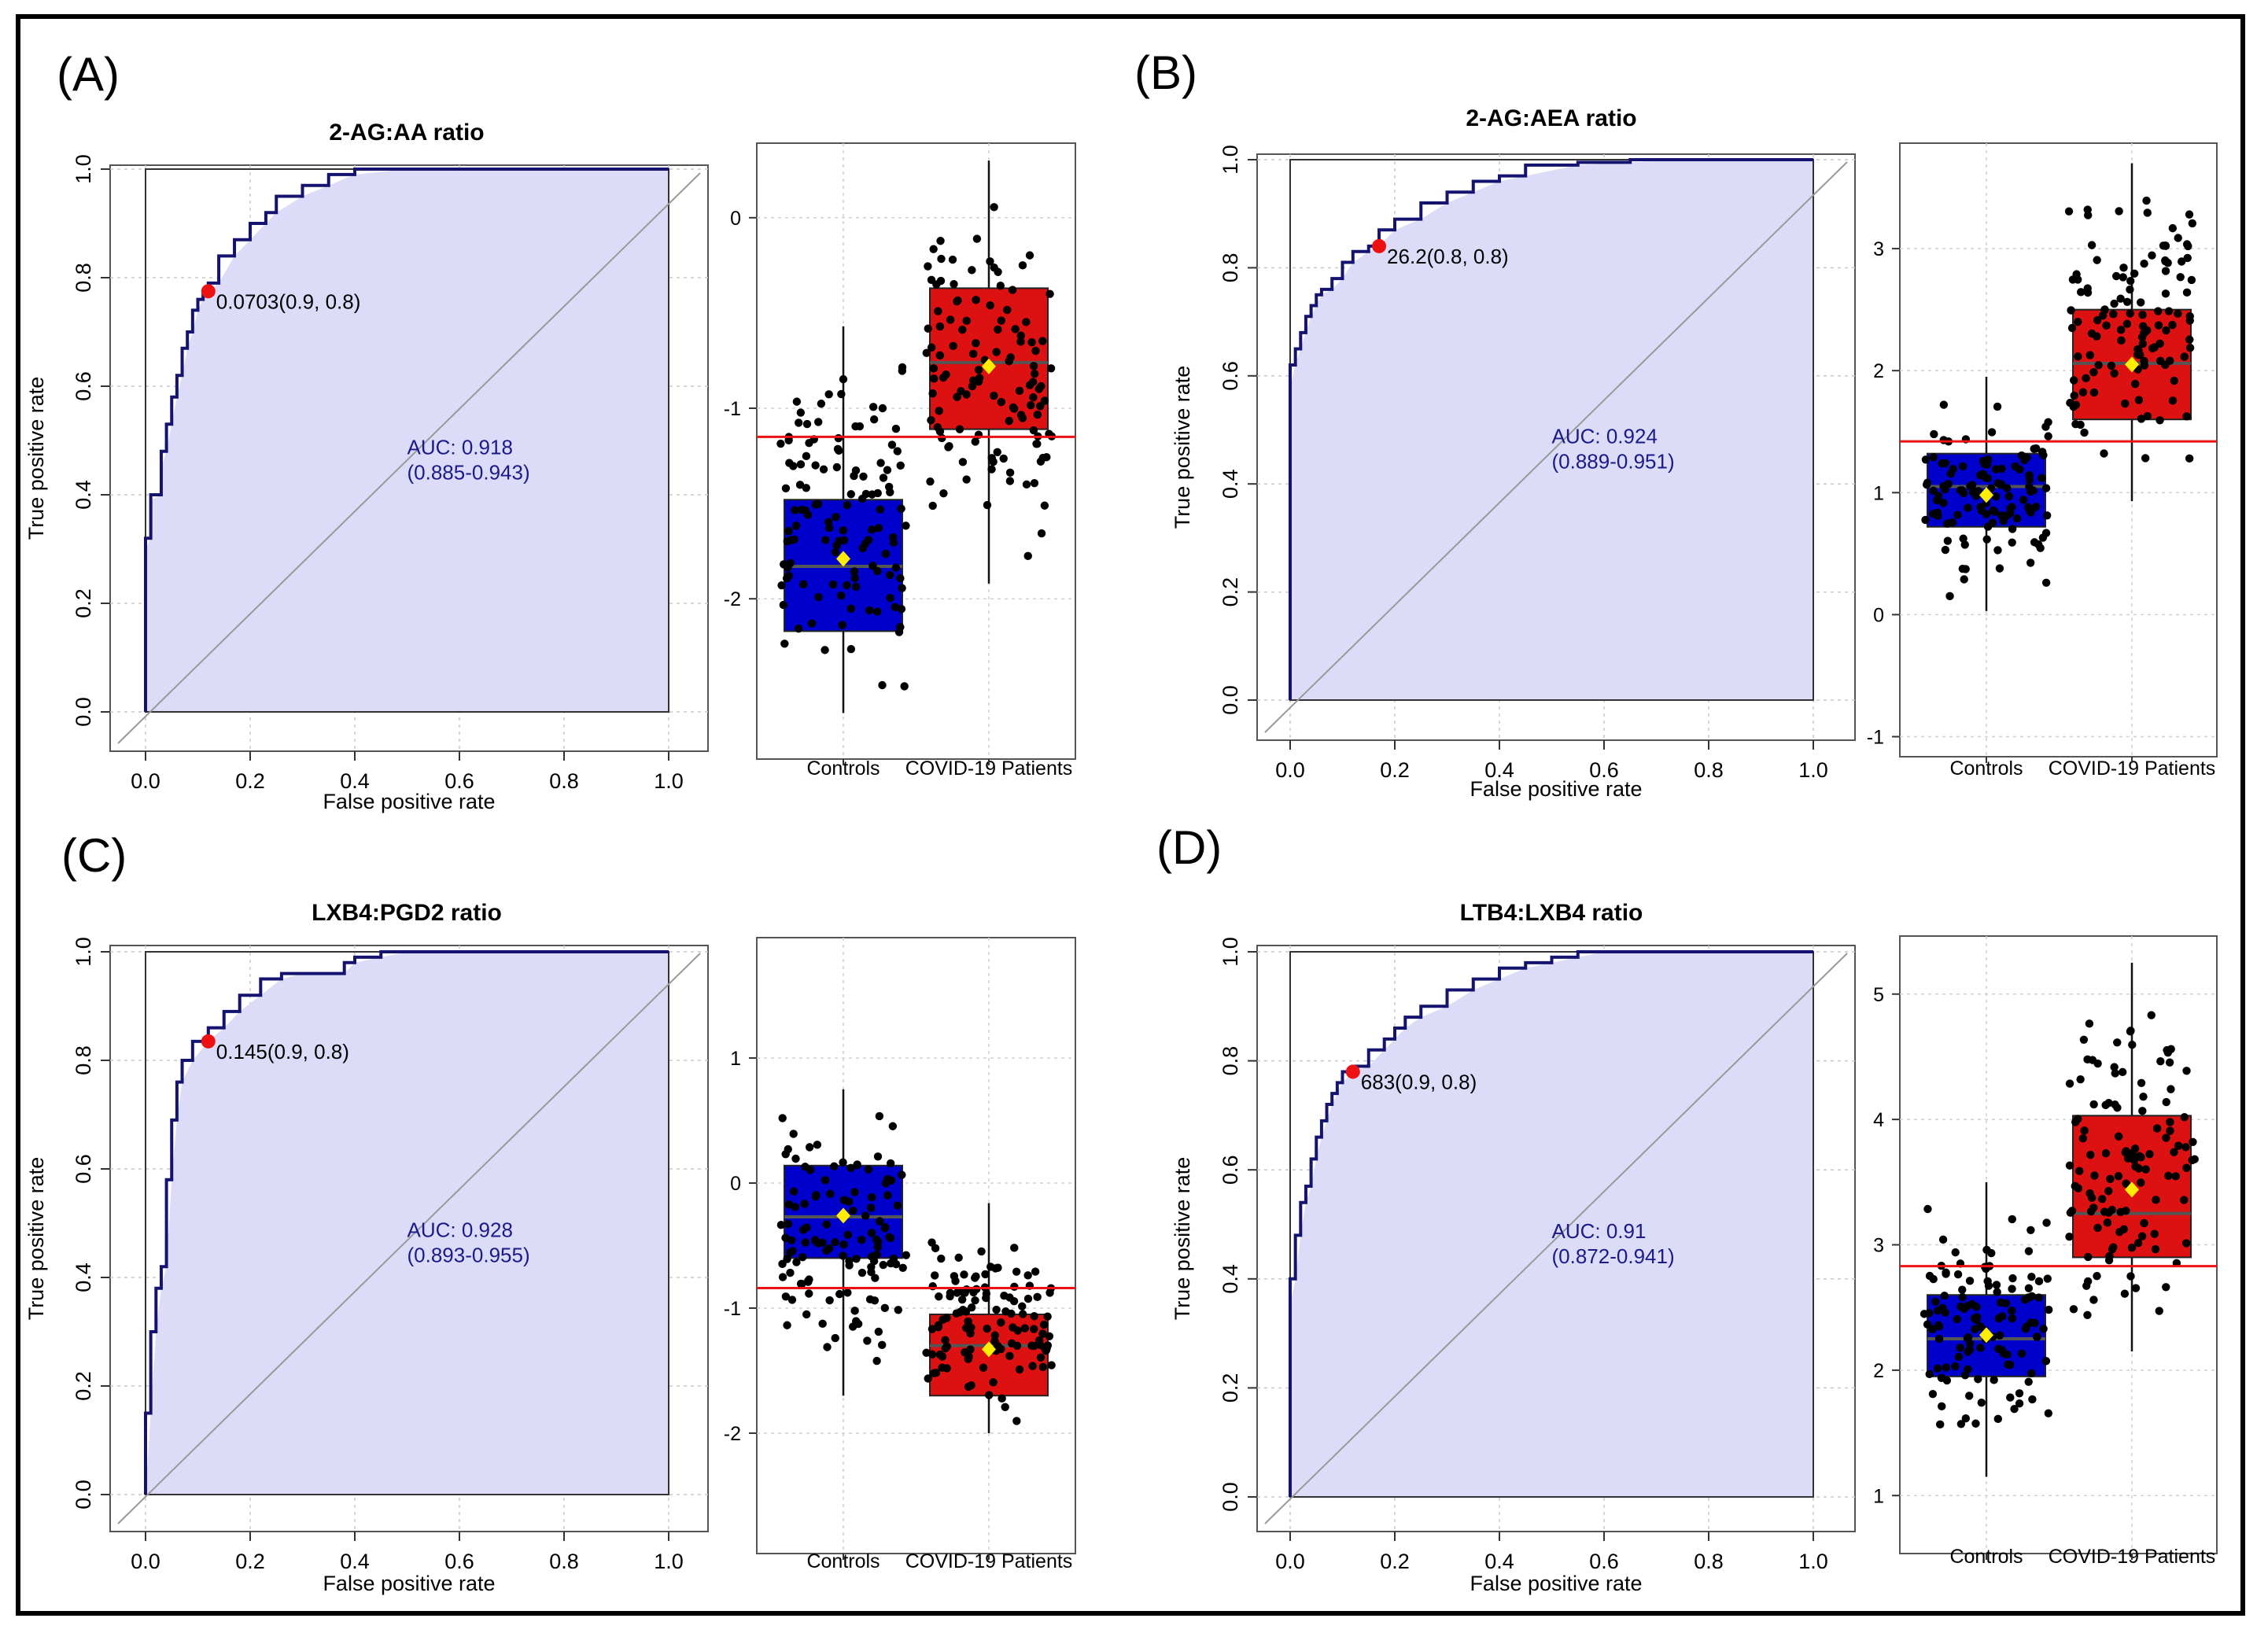 This screenshot has height=1633, width=2268. I want to click on roc-diagonal, so click(1556, 1238).